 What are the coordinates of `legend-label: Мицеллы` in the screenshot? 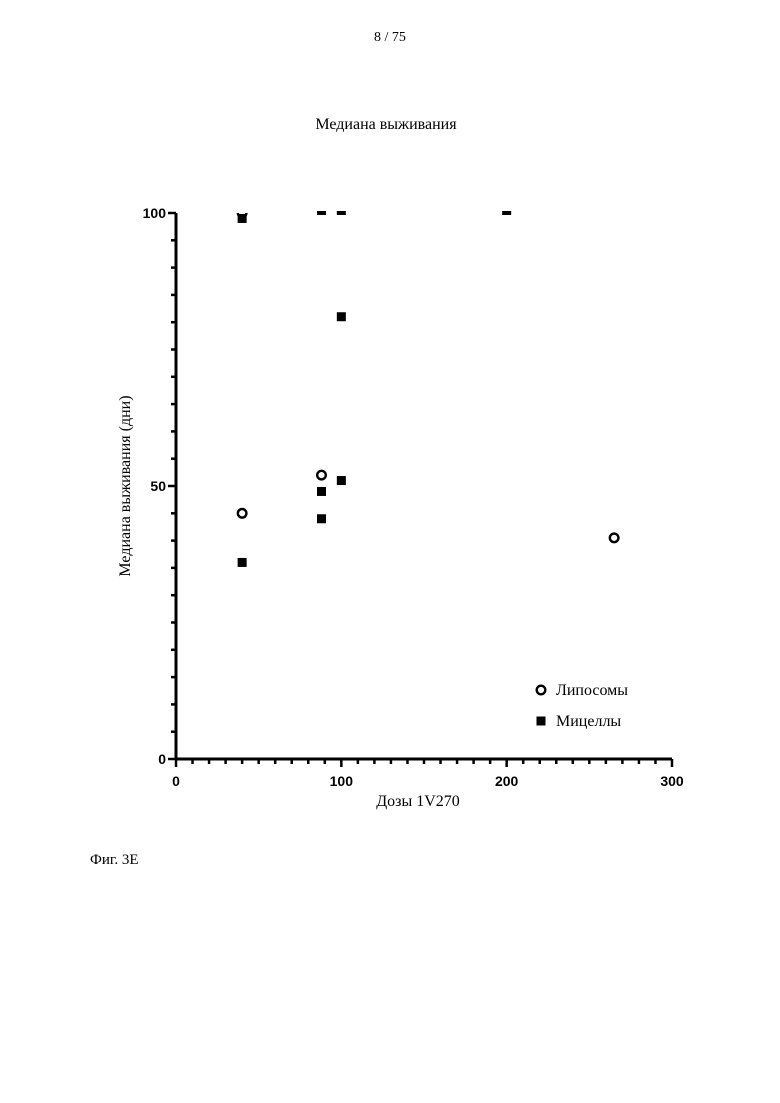 It's located at (588, 721).